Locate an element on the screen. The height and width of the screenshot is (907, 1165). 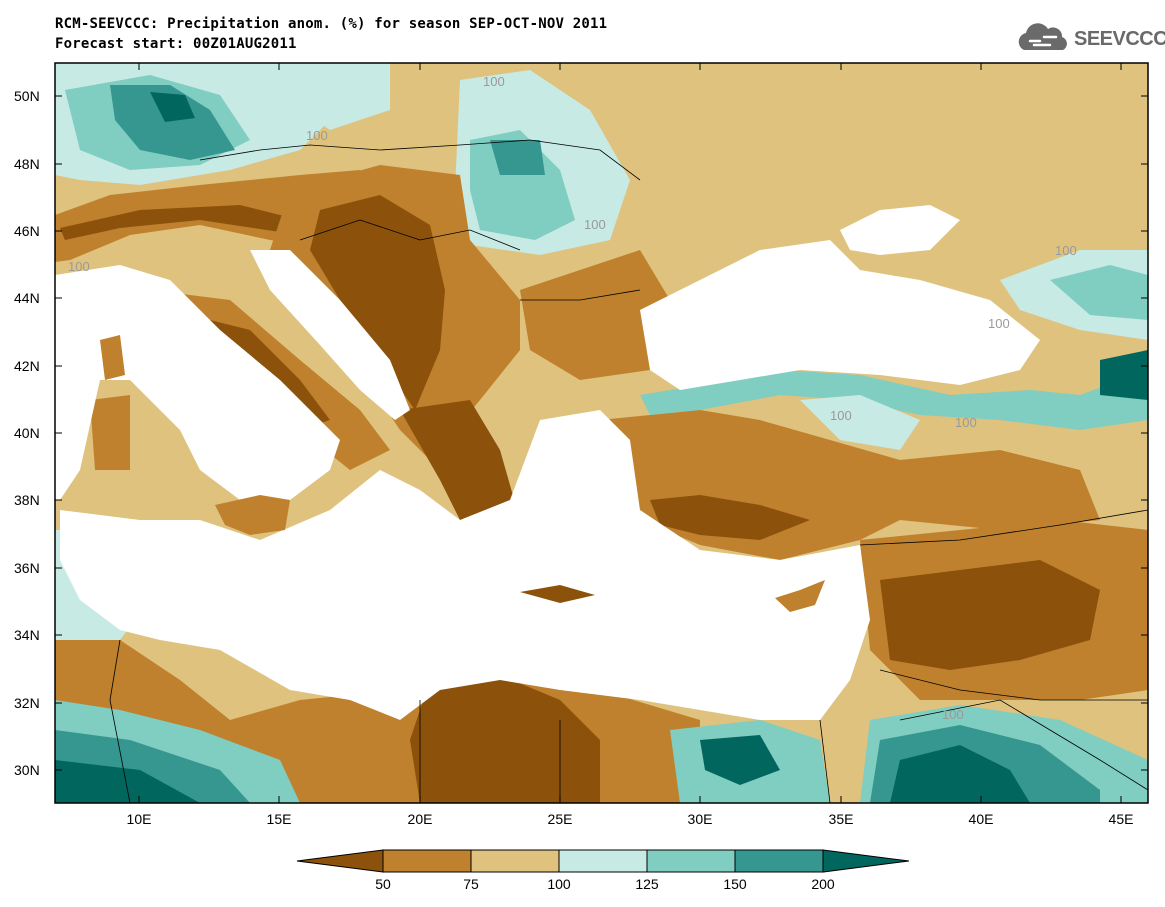
longitude-labels: 10E 15E 20E 25E 30E 35E 40E 45E is located at coordinates (630, 819).